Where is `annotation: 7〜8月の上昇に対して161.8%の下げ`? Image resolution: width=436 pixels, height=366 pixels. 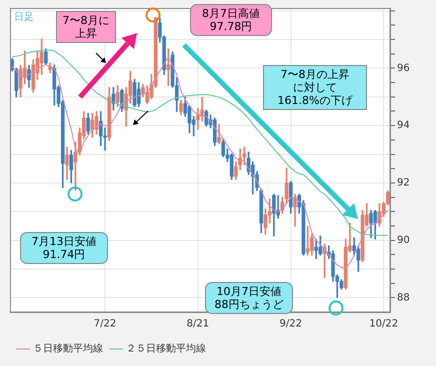 annotation: 7〜8月の上昇に対して161.8%の下げ is located at coordinates (315, 87).